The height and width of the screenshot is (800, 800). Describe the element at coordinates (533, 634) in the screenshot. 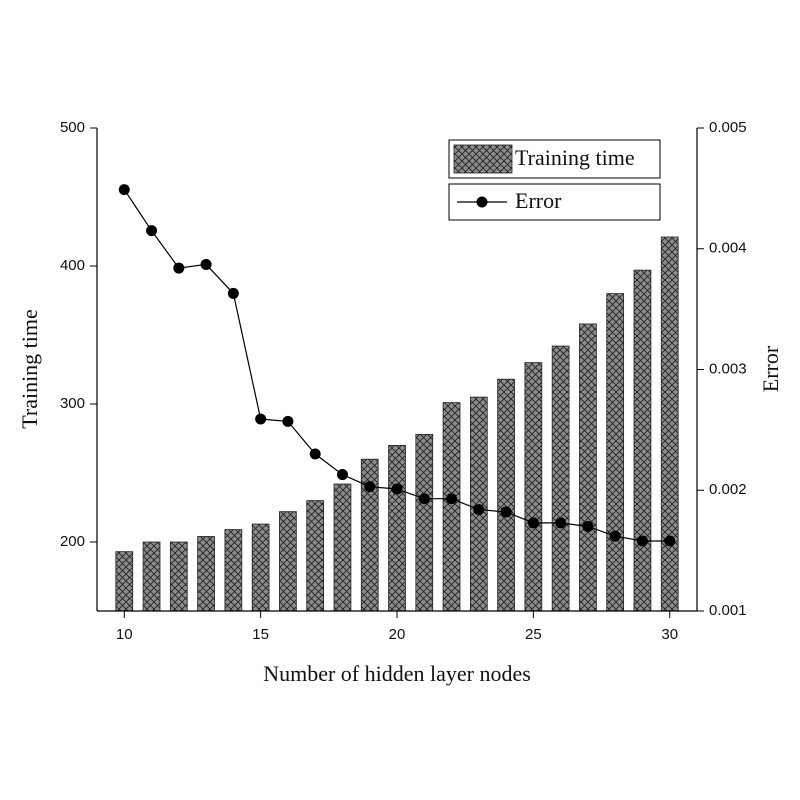

I see `x-tick-label: 25` at that location.